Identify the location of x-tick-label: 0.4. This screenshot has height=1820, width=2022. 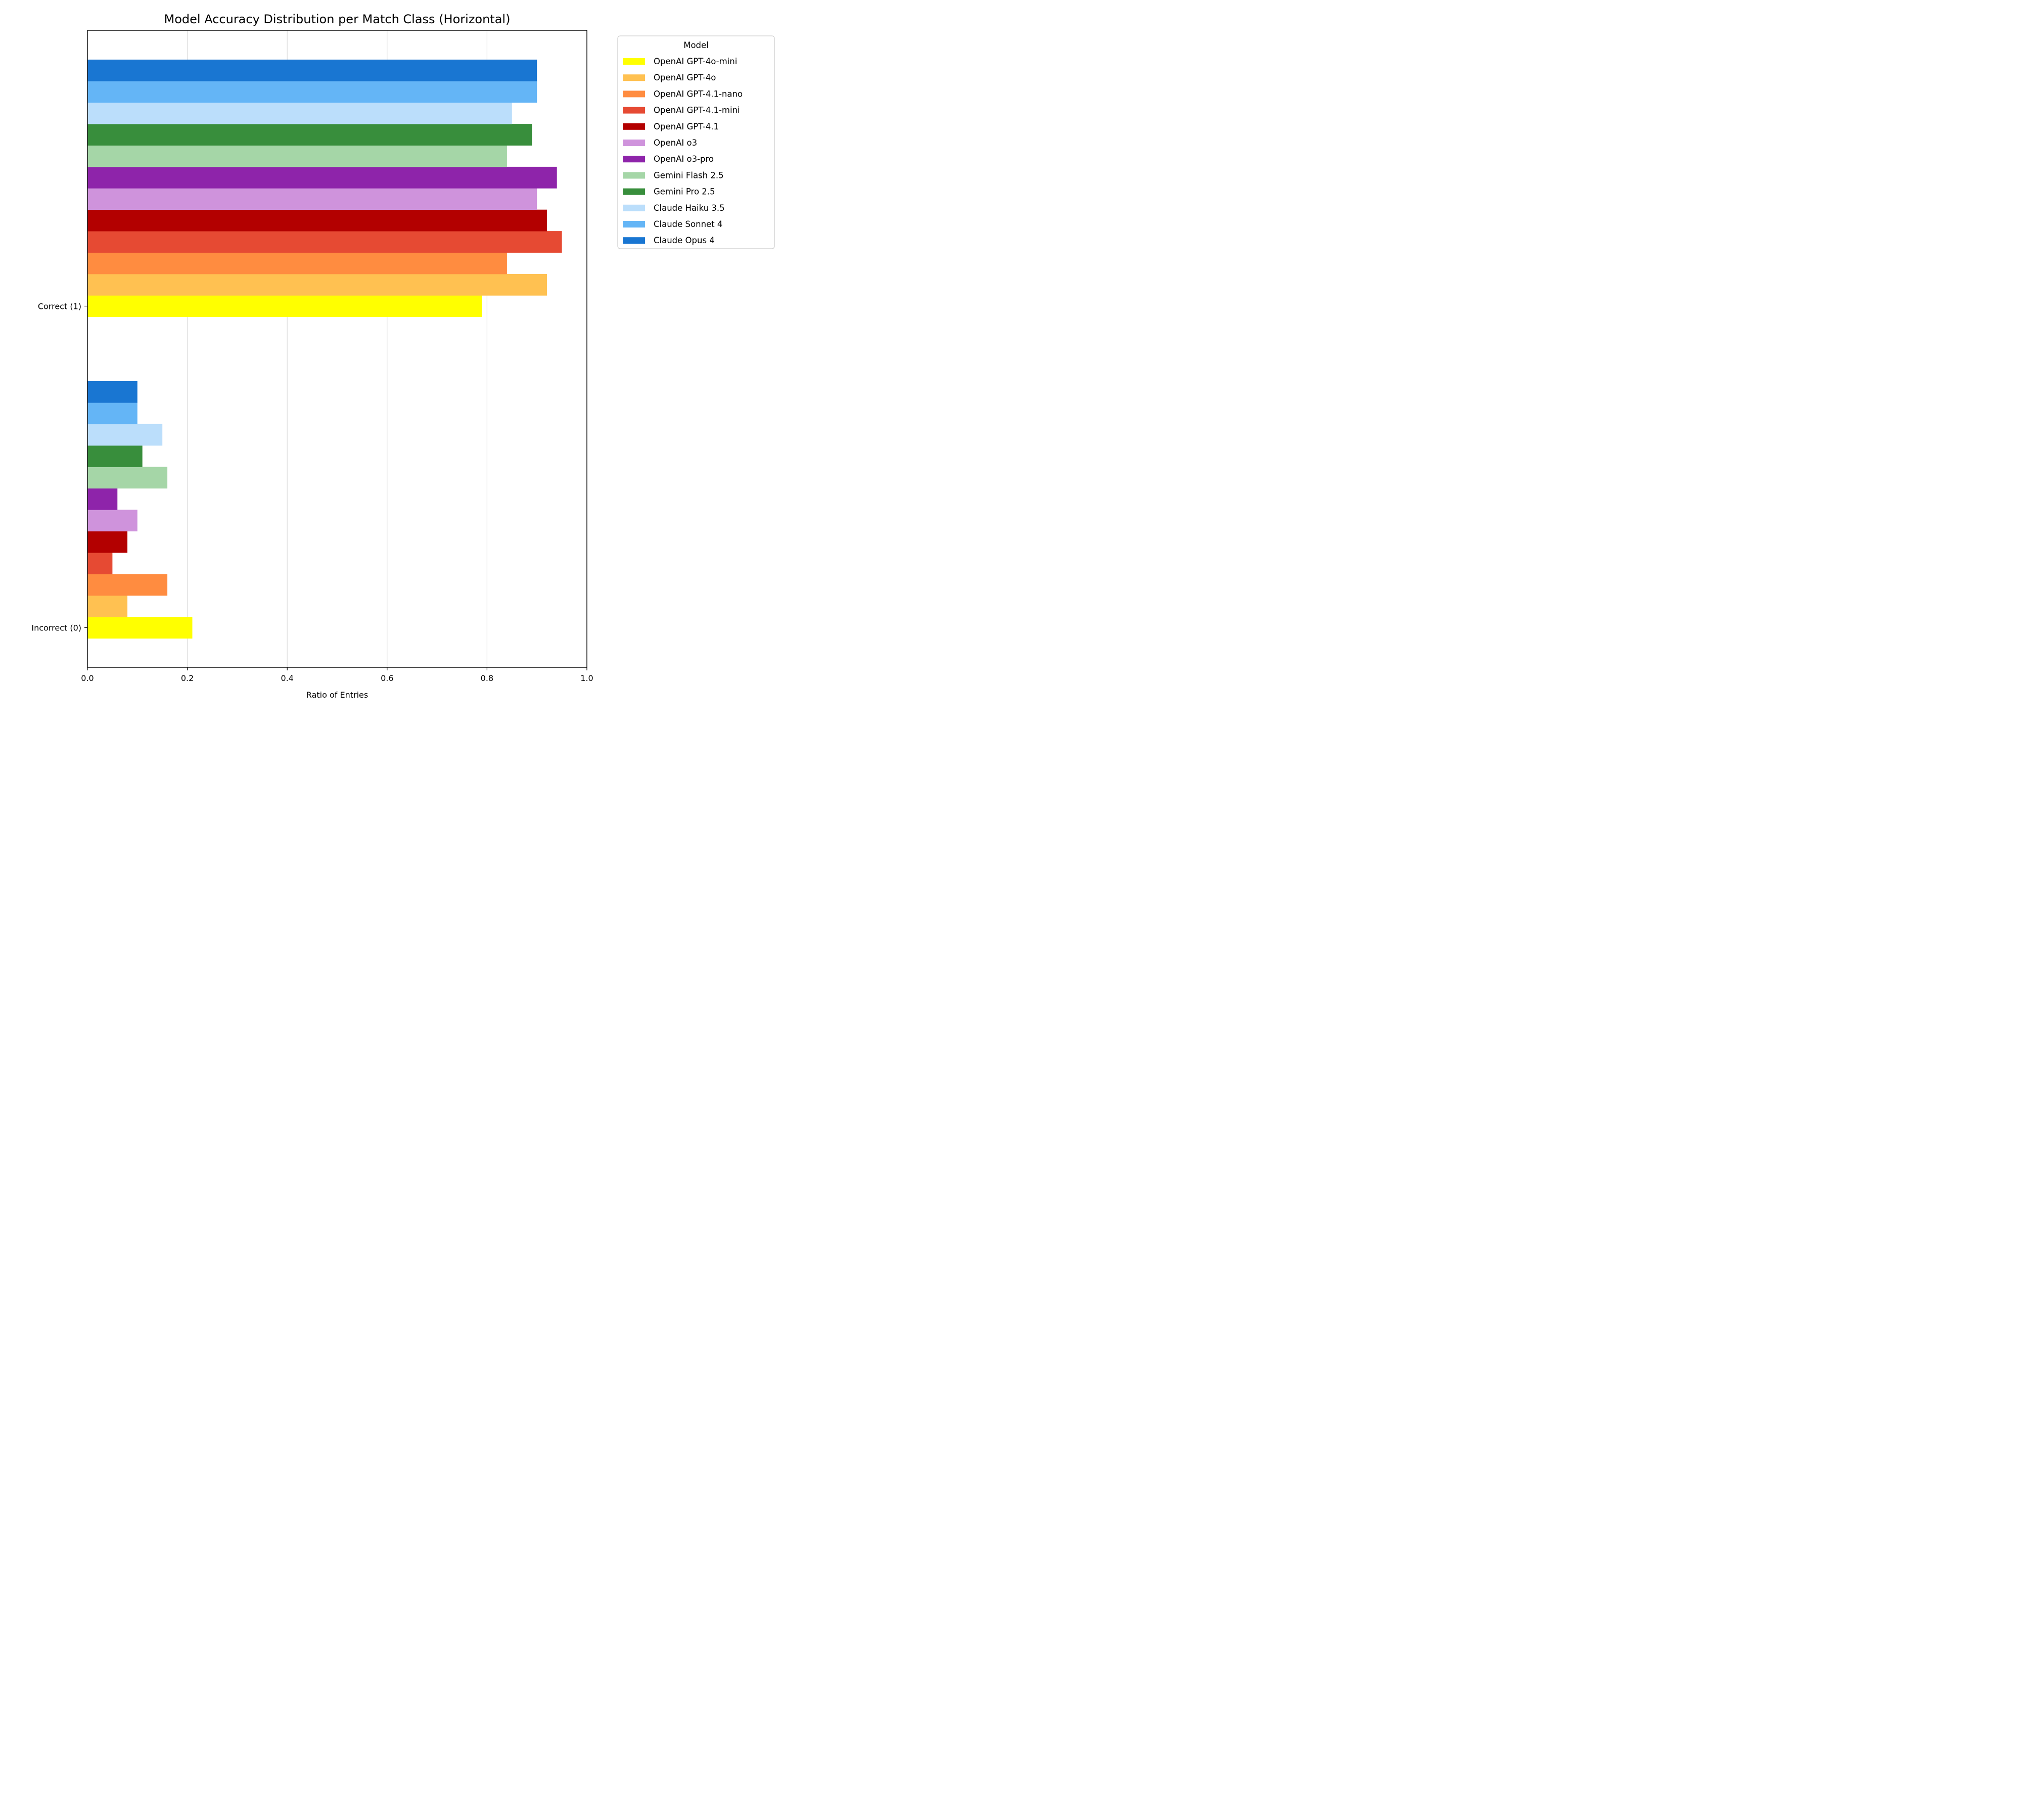
(287, 678).